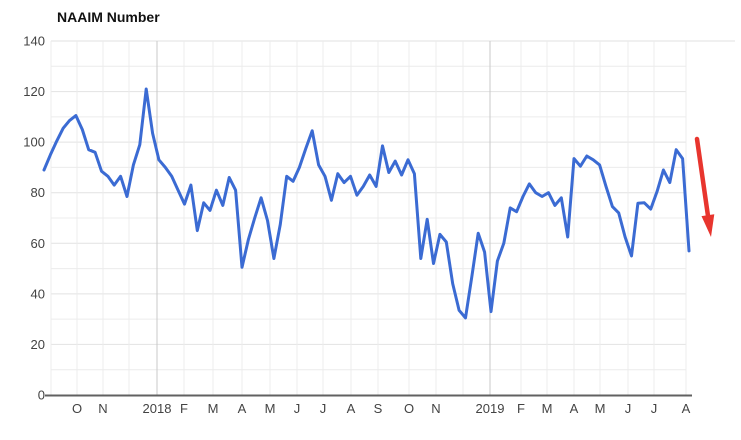  What do you see at coordinates (38, 192) in the screenshot?
I see `y-tick-label: 80` at bounding box center [38, 192].